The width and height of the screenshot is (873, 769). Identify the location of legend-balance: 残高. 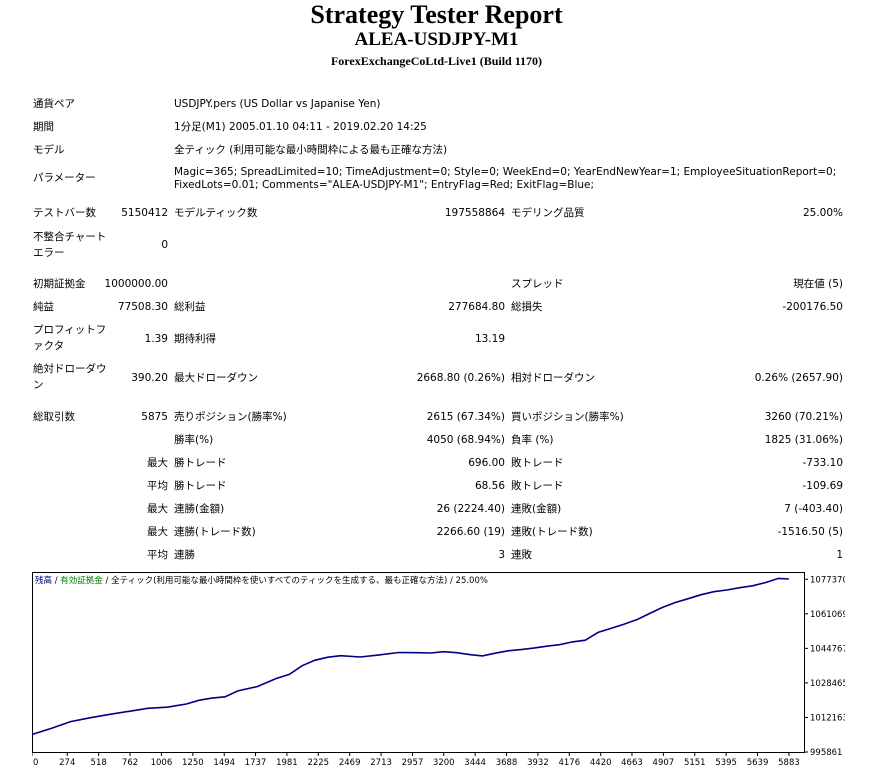
(43, 580).